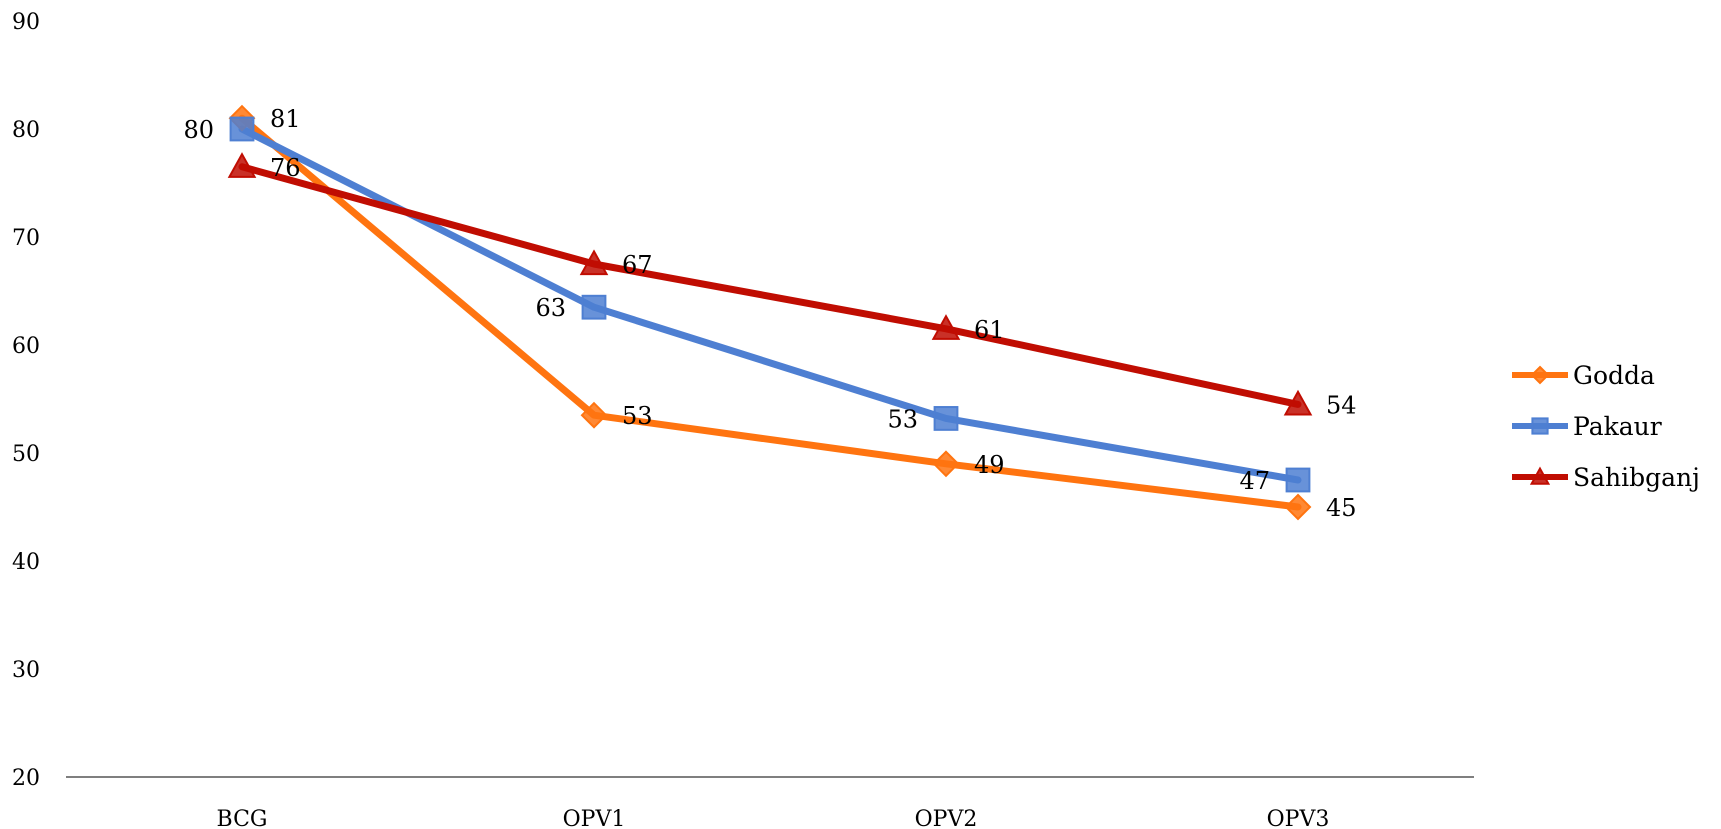 Image resolution: width=1721 pixels, height=829 pixels. Describe the element at coordinates (773, 818) in the screenshot. I see `x-axis-tick-labels: BCG OPV1 OPV2 OPV3` at that location.